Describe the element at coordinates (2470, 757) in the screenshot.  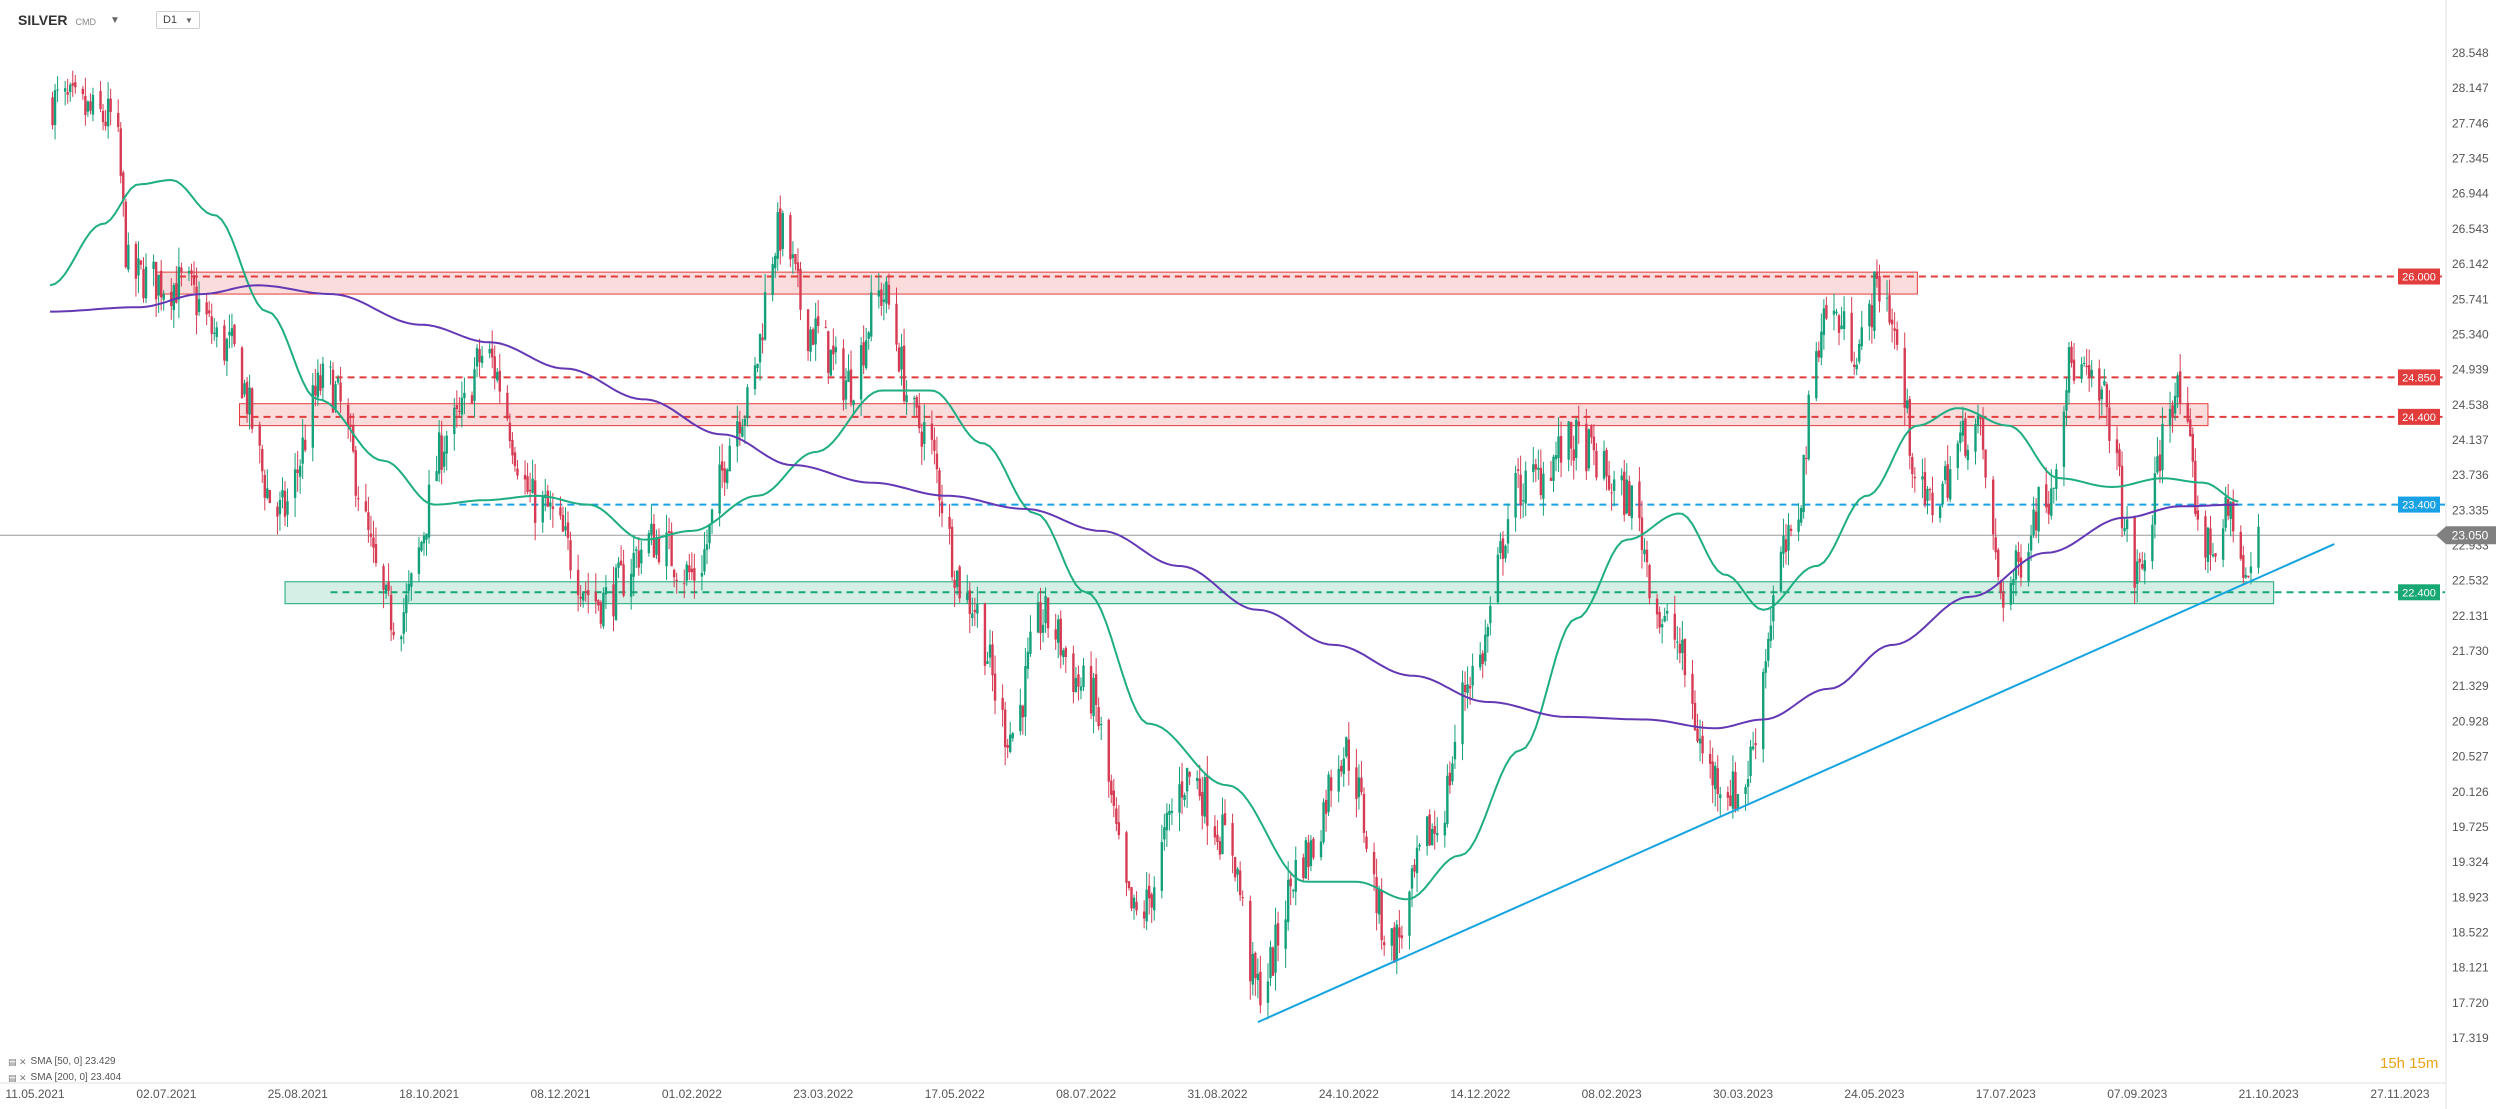
I see `price-tick-label: 20.527` at that location.